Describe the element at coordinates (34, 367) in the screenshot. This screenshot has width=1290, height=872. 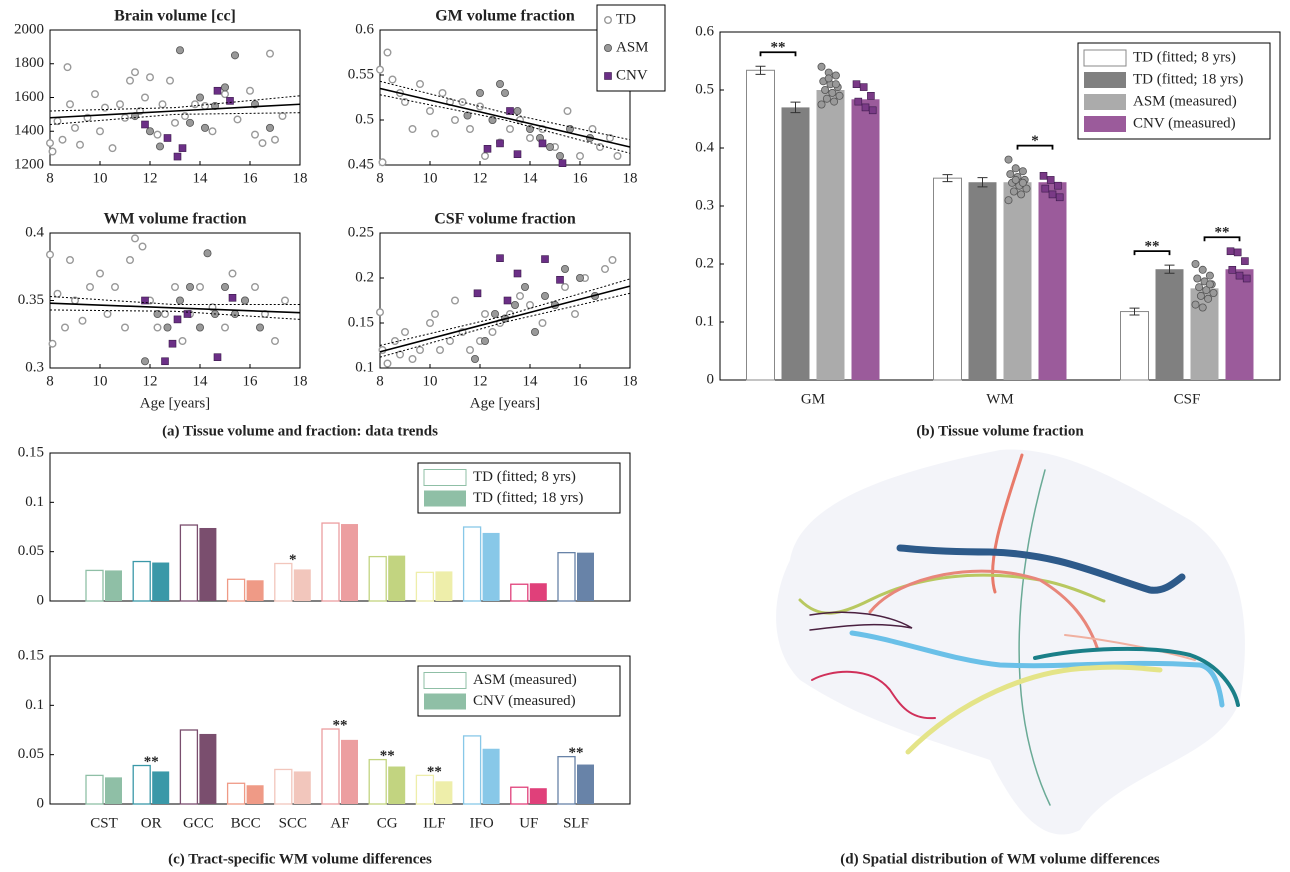
I see `y-tick-label: 0.3` at that location.